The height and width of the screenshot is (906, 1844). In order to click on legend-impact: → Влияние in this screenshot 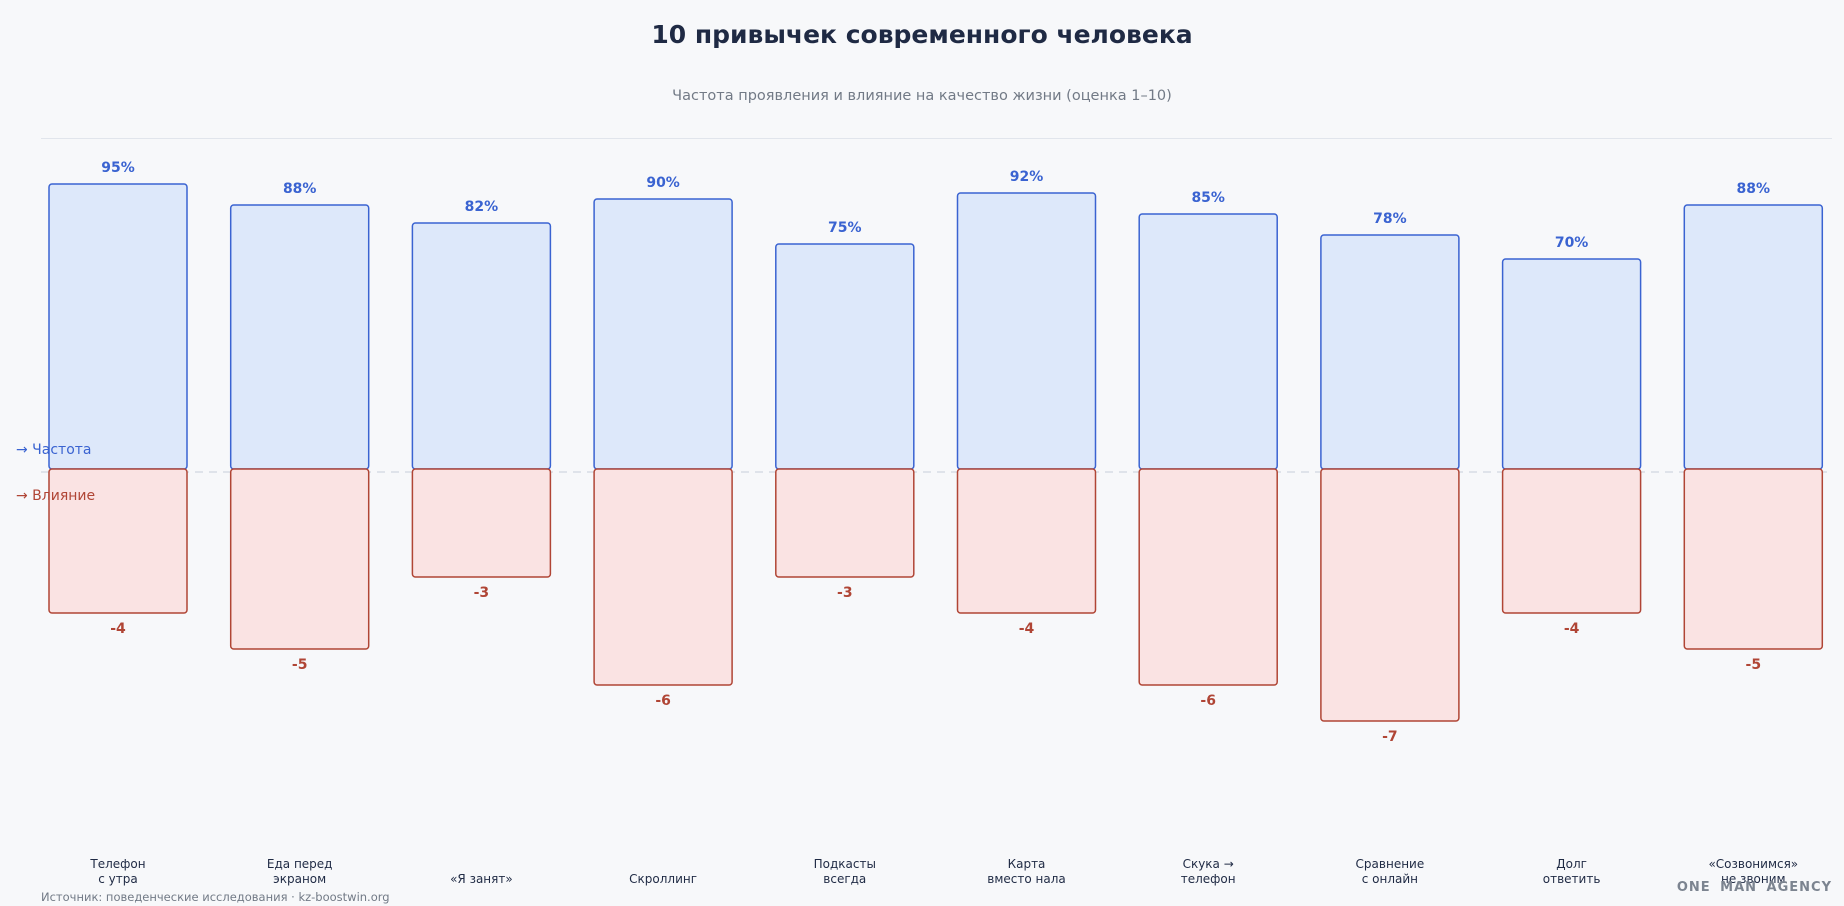, I will do `click(56, 496)`.